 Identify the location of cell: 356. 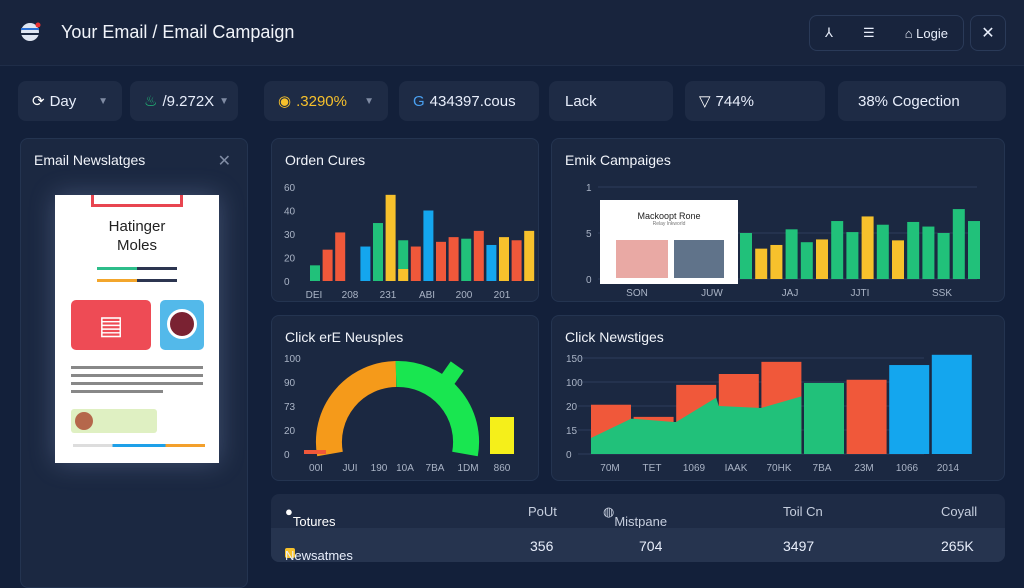
(542, 546).